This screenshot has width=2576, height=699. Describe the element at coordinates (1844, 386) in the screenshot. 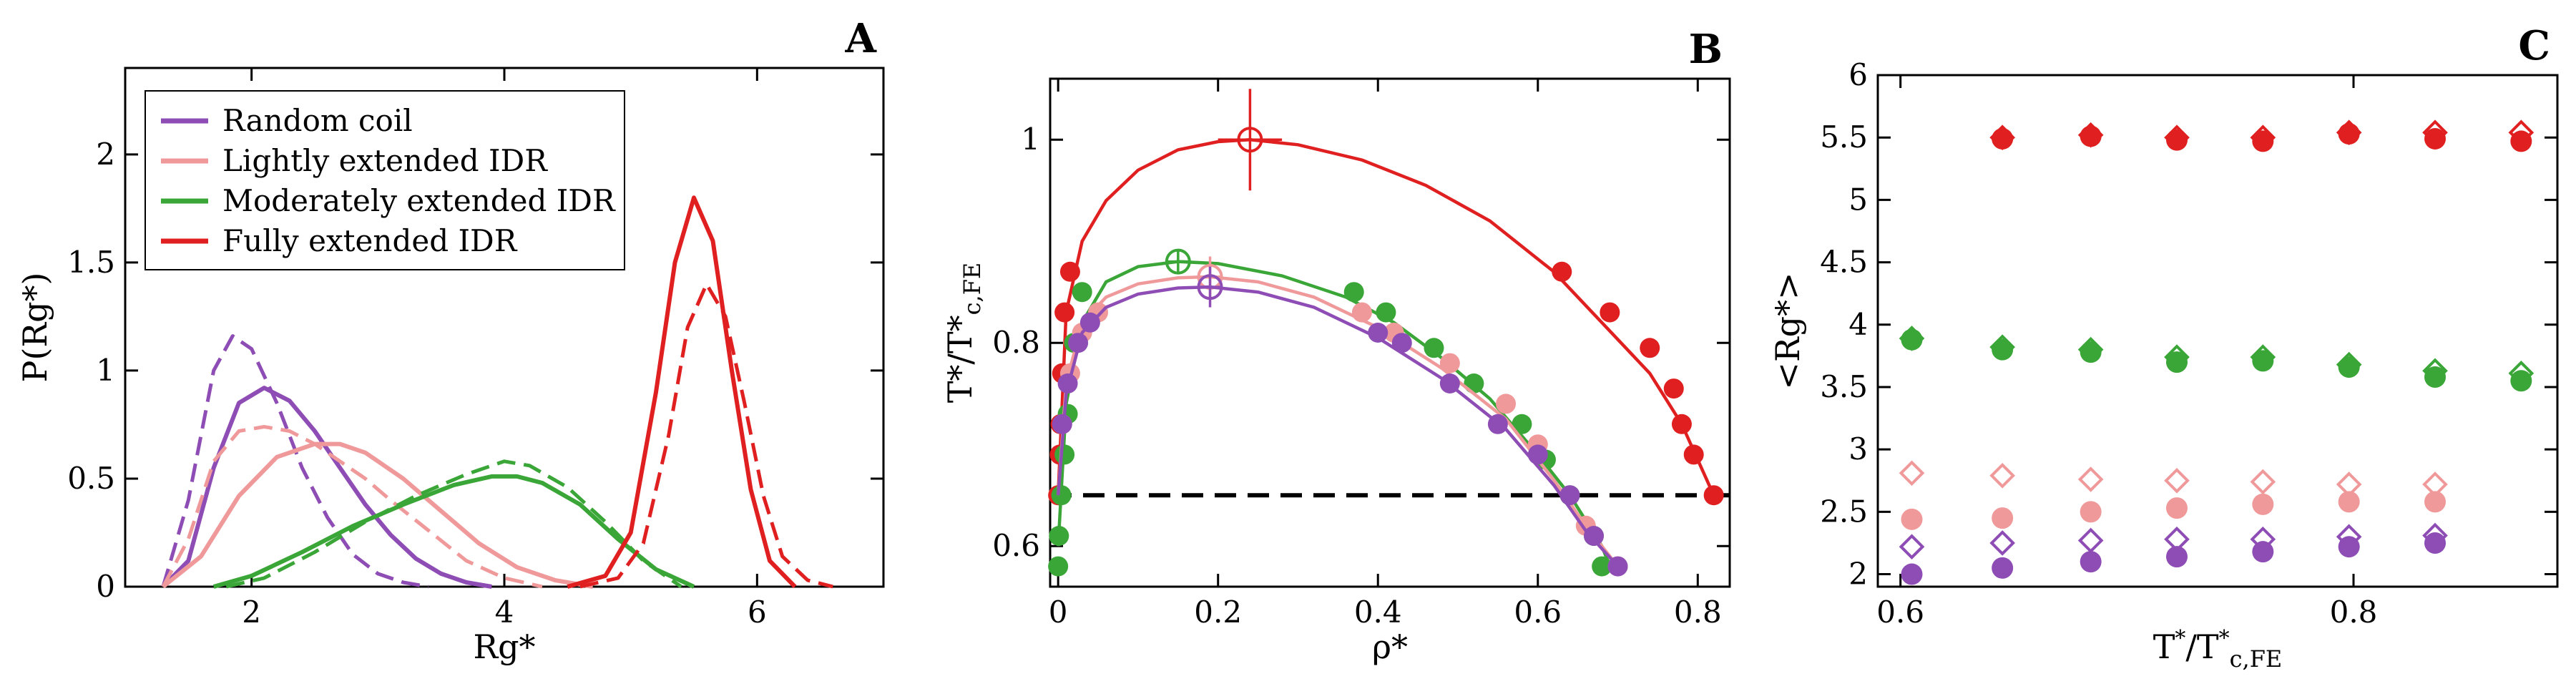

I see `y-tick-label: 3.5` at that location.